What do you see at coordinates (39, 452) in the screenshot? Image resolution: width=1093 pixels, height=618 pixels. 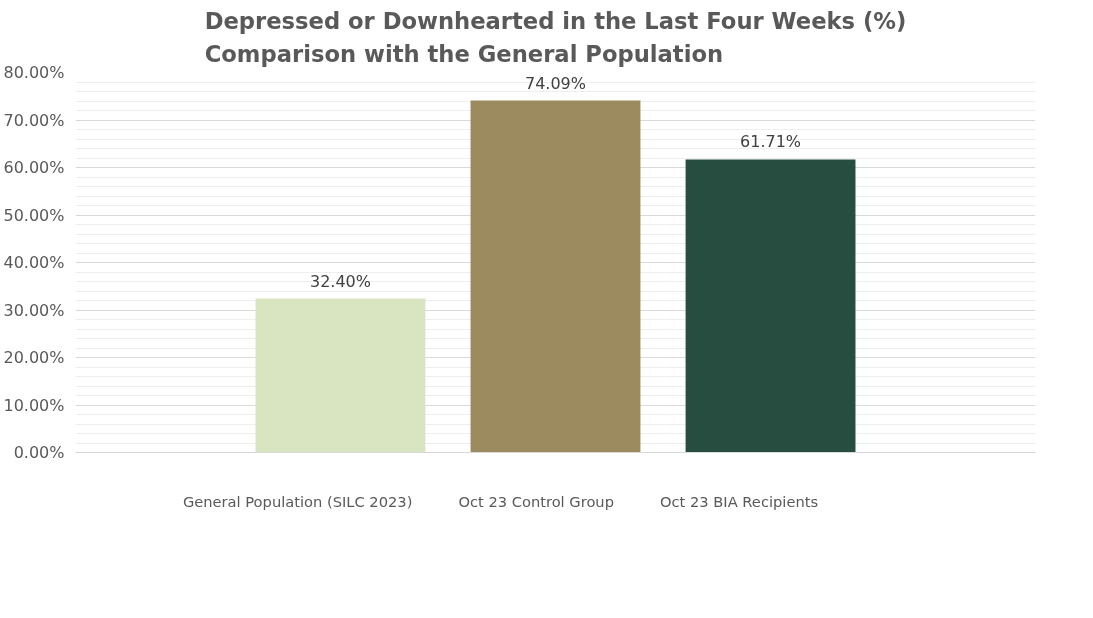 I see `y-tick-label: 0.00%` at bounding box center [39, 452].